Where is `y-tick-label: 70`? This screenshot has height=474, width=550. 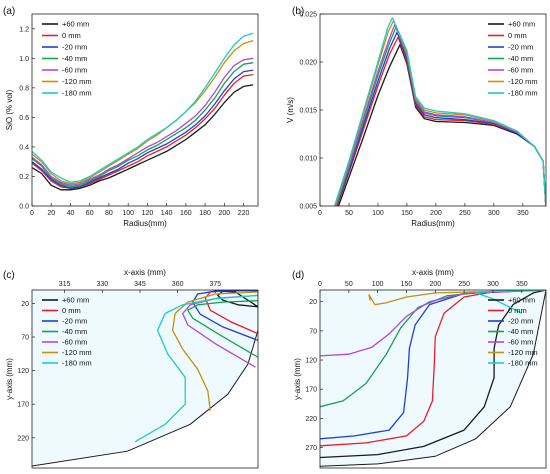
y-tick-label: 70 is located at coordinates (25, 338).